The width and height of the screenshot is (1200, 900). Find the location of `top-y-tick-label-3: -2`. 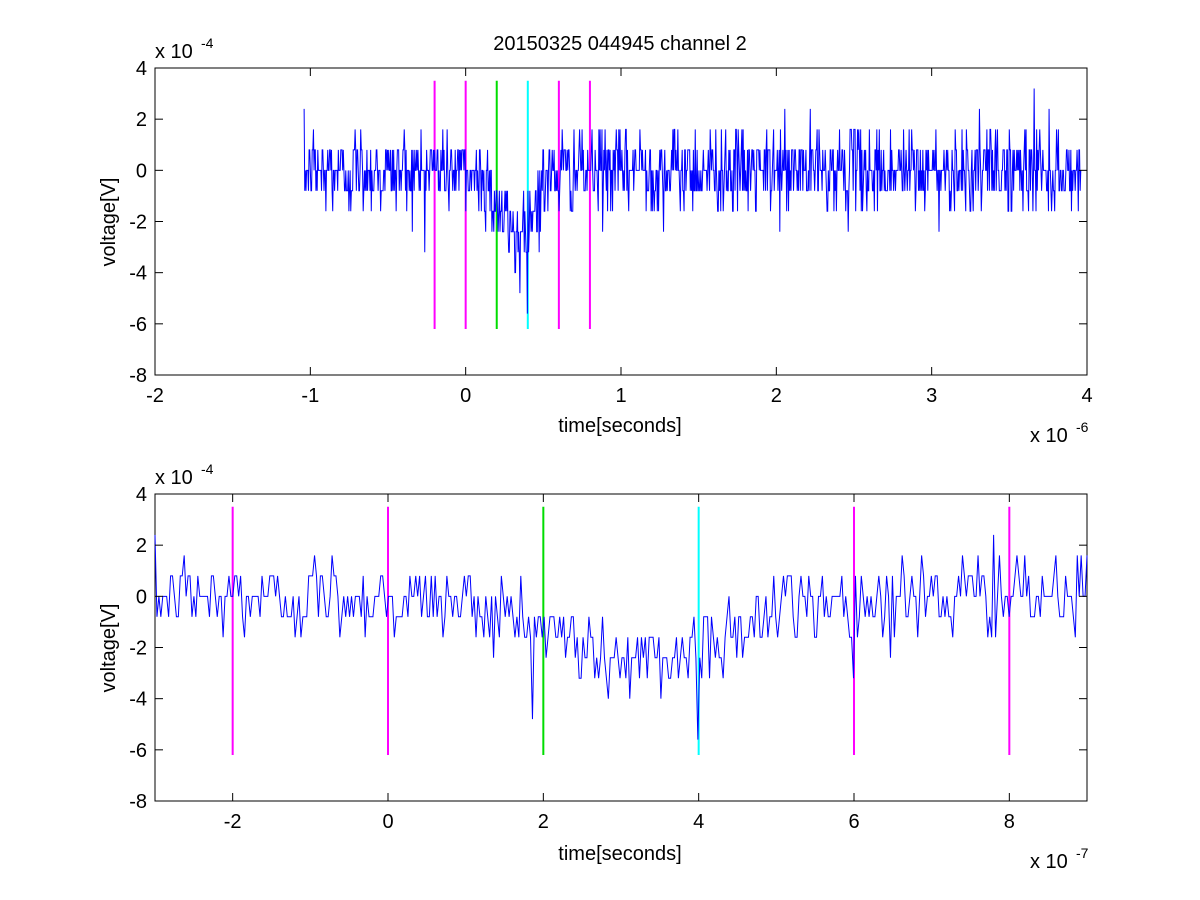

top-y-tick-label-3: -2 is located at coordinates (138, 223).